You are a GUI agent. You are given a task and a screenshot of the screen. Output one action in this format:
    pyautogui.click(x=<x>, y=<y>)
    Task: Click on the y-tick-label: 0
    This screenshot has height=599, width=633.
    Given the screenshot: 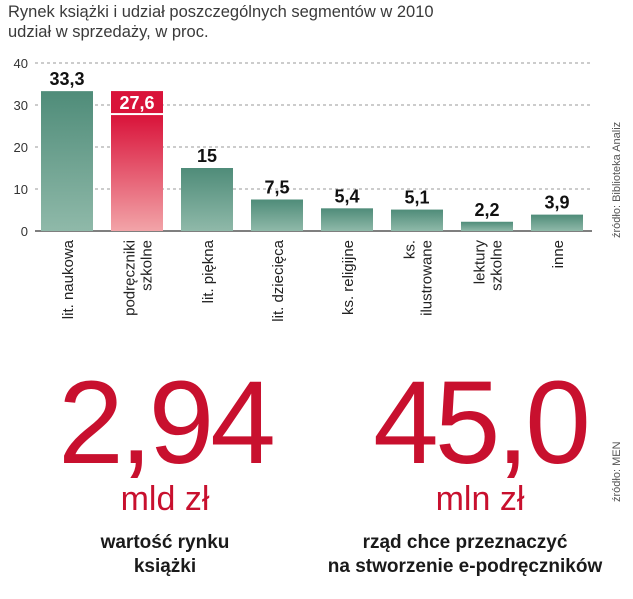 What is the action you would take?
    pyautogui.click(x=24, y=231)
    